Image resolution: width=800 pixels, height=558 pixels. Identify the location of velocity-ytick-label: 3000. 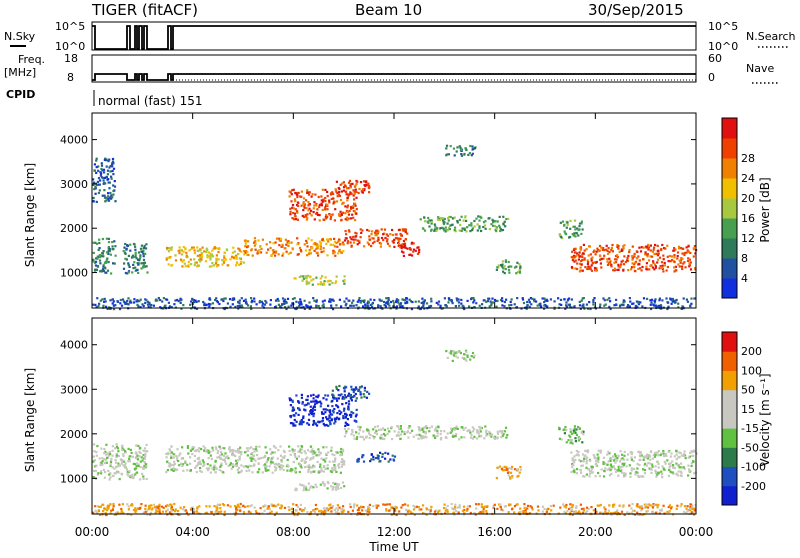
(74, 389).